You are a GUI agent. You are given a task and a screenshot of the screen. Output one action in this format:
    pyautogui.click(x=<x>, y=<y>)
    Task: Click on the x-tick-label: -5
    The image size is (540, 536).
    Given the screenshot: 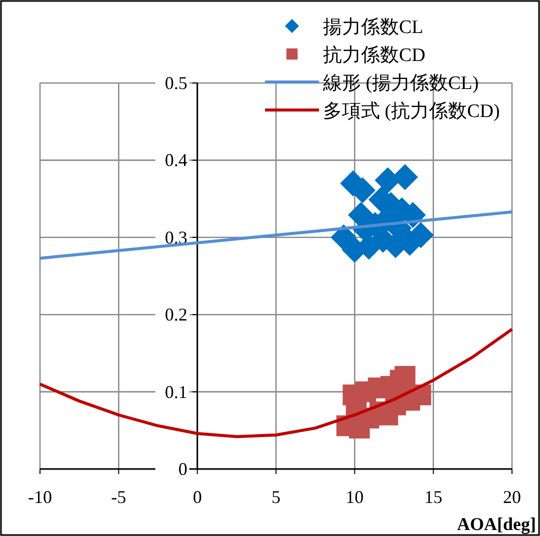 What is the action you would take?
    pyautogui.click(x=118, y=497)
    